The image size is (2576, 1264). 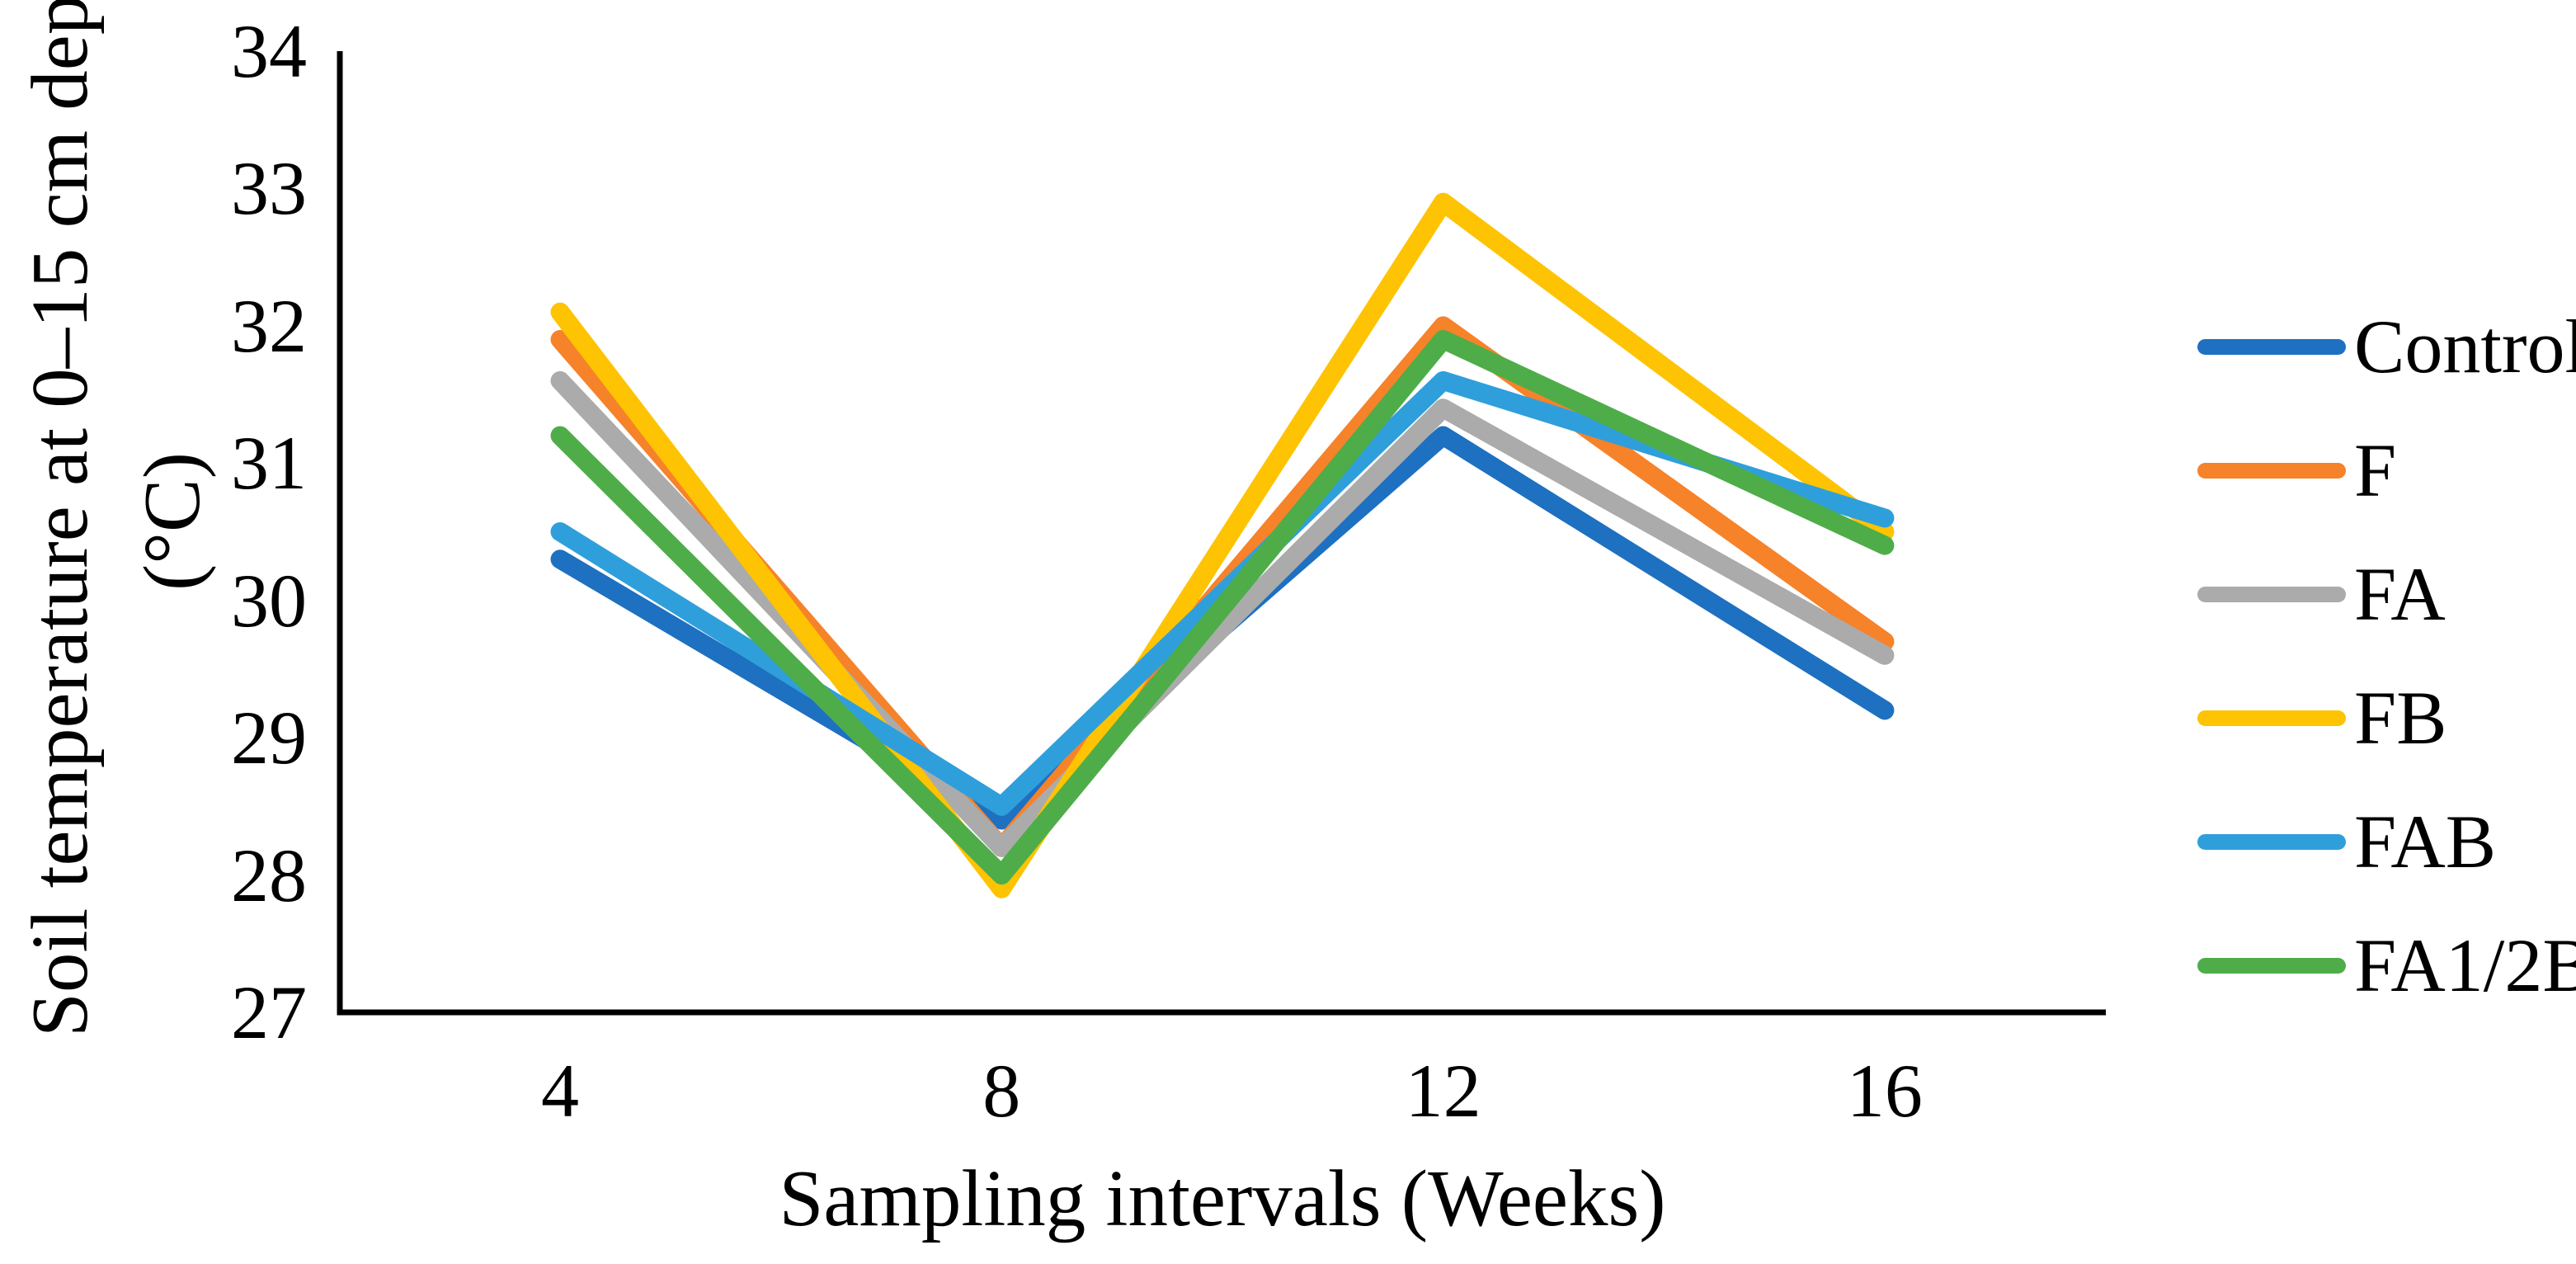 What do you see at coordinates (60, 518) in the screenshot?
I see `y-axis-title-text: Soil temperature at 0–15 cm depth` at bounding box center [60, 518].